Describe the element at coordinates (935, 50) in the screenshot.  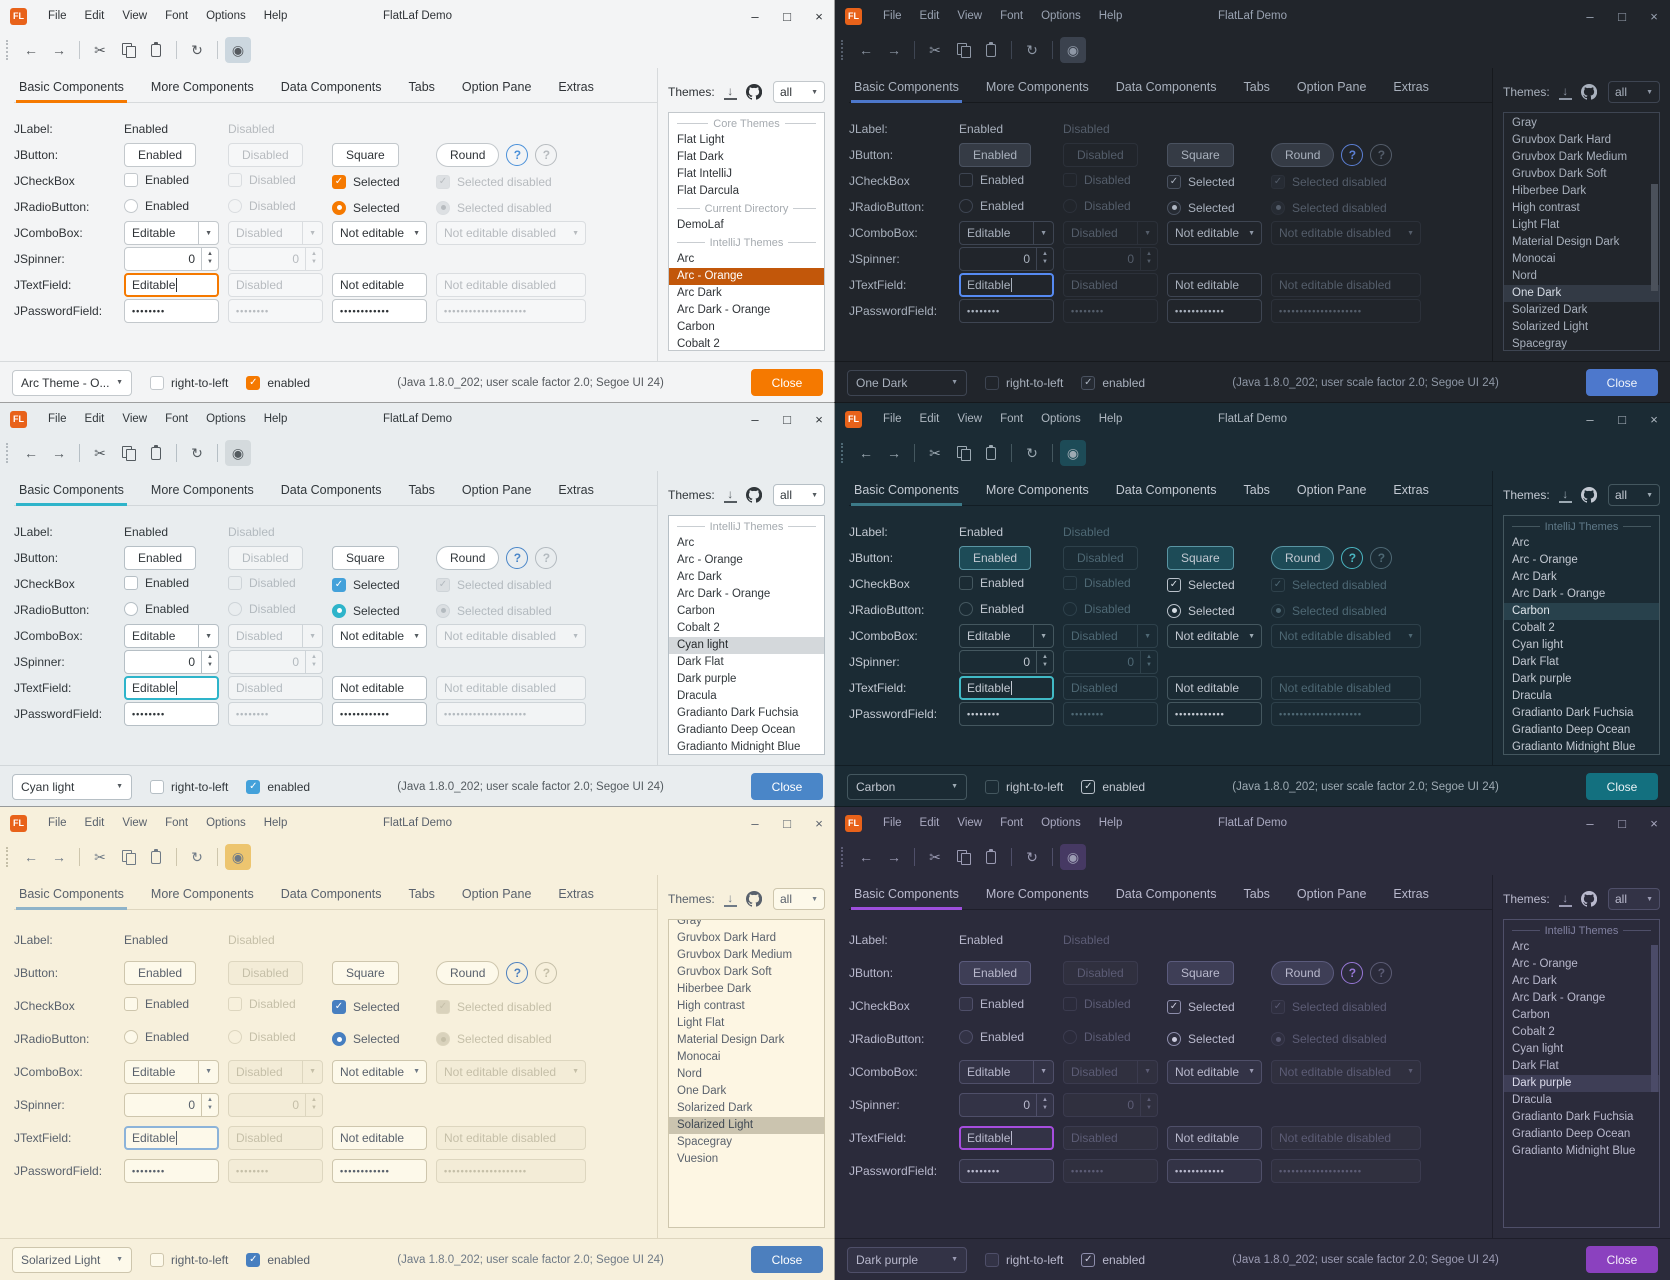
I see `cut-button: ✂` at that location.